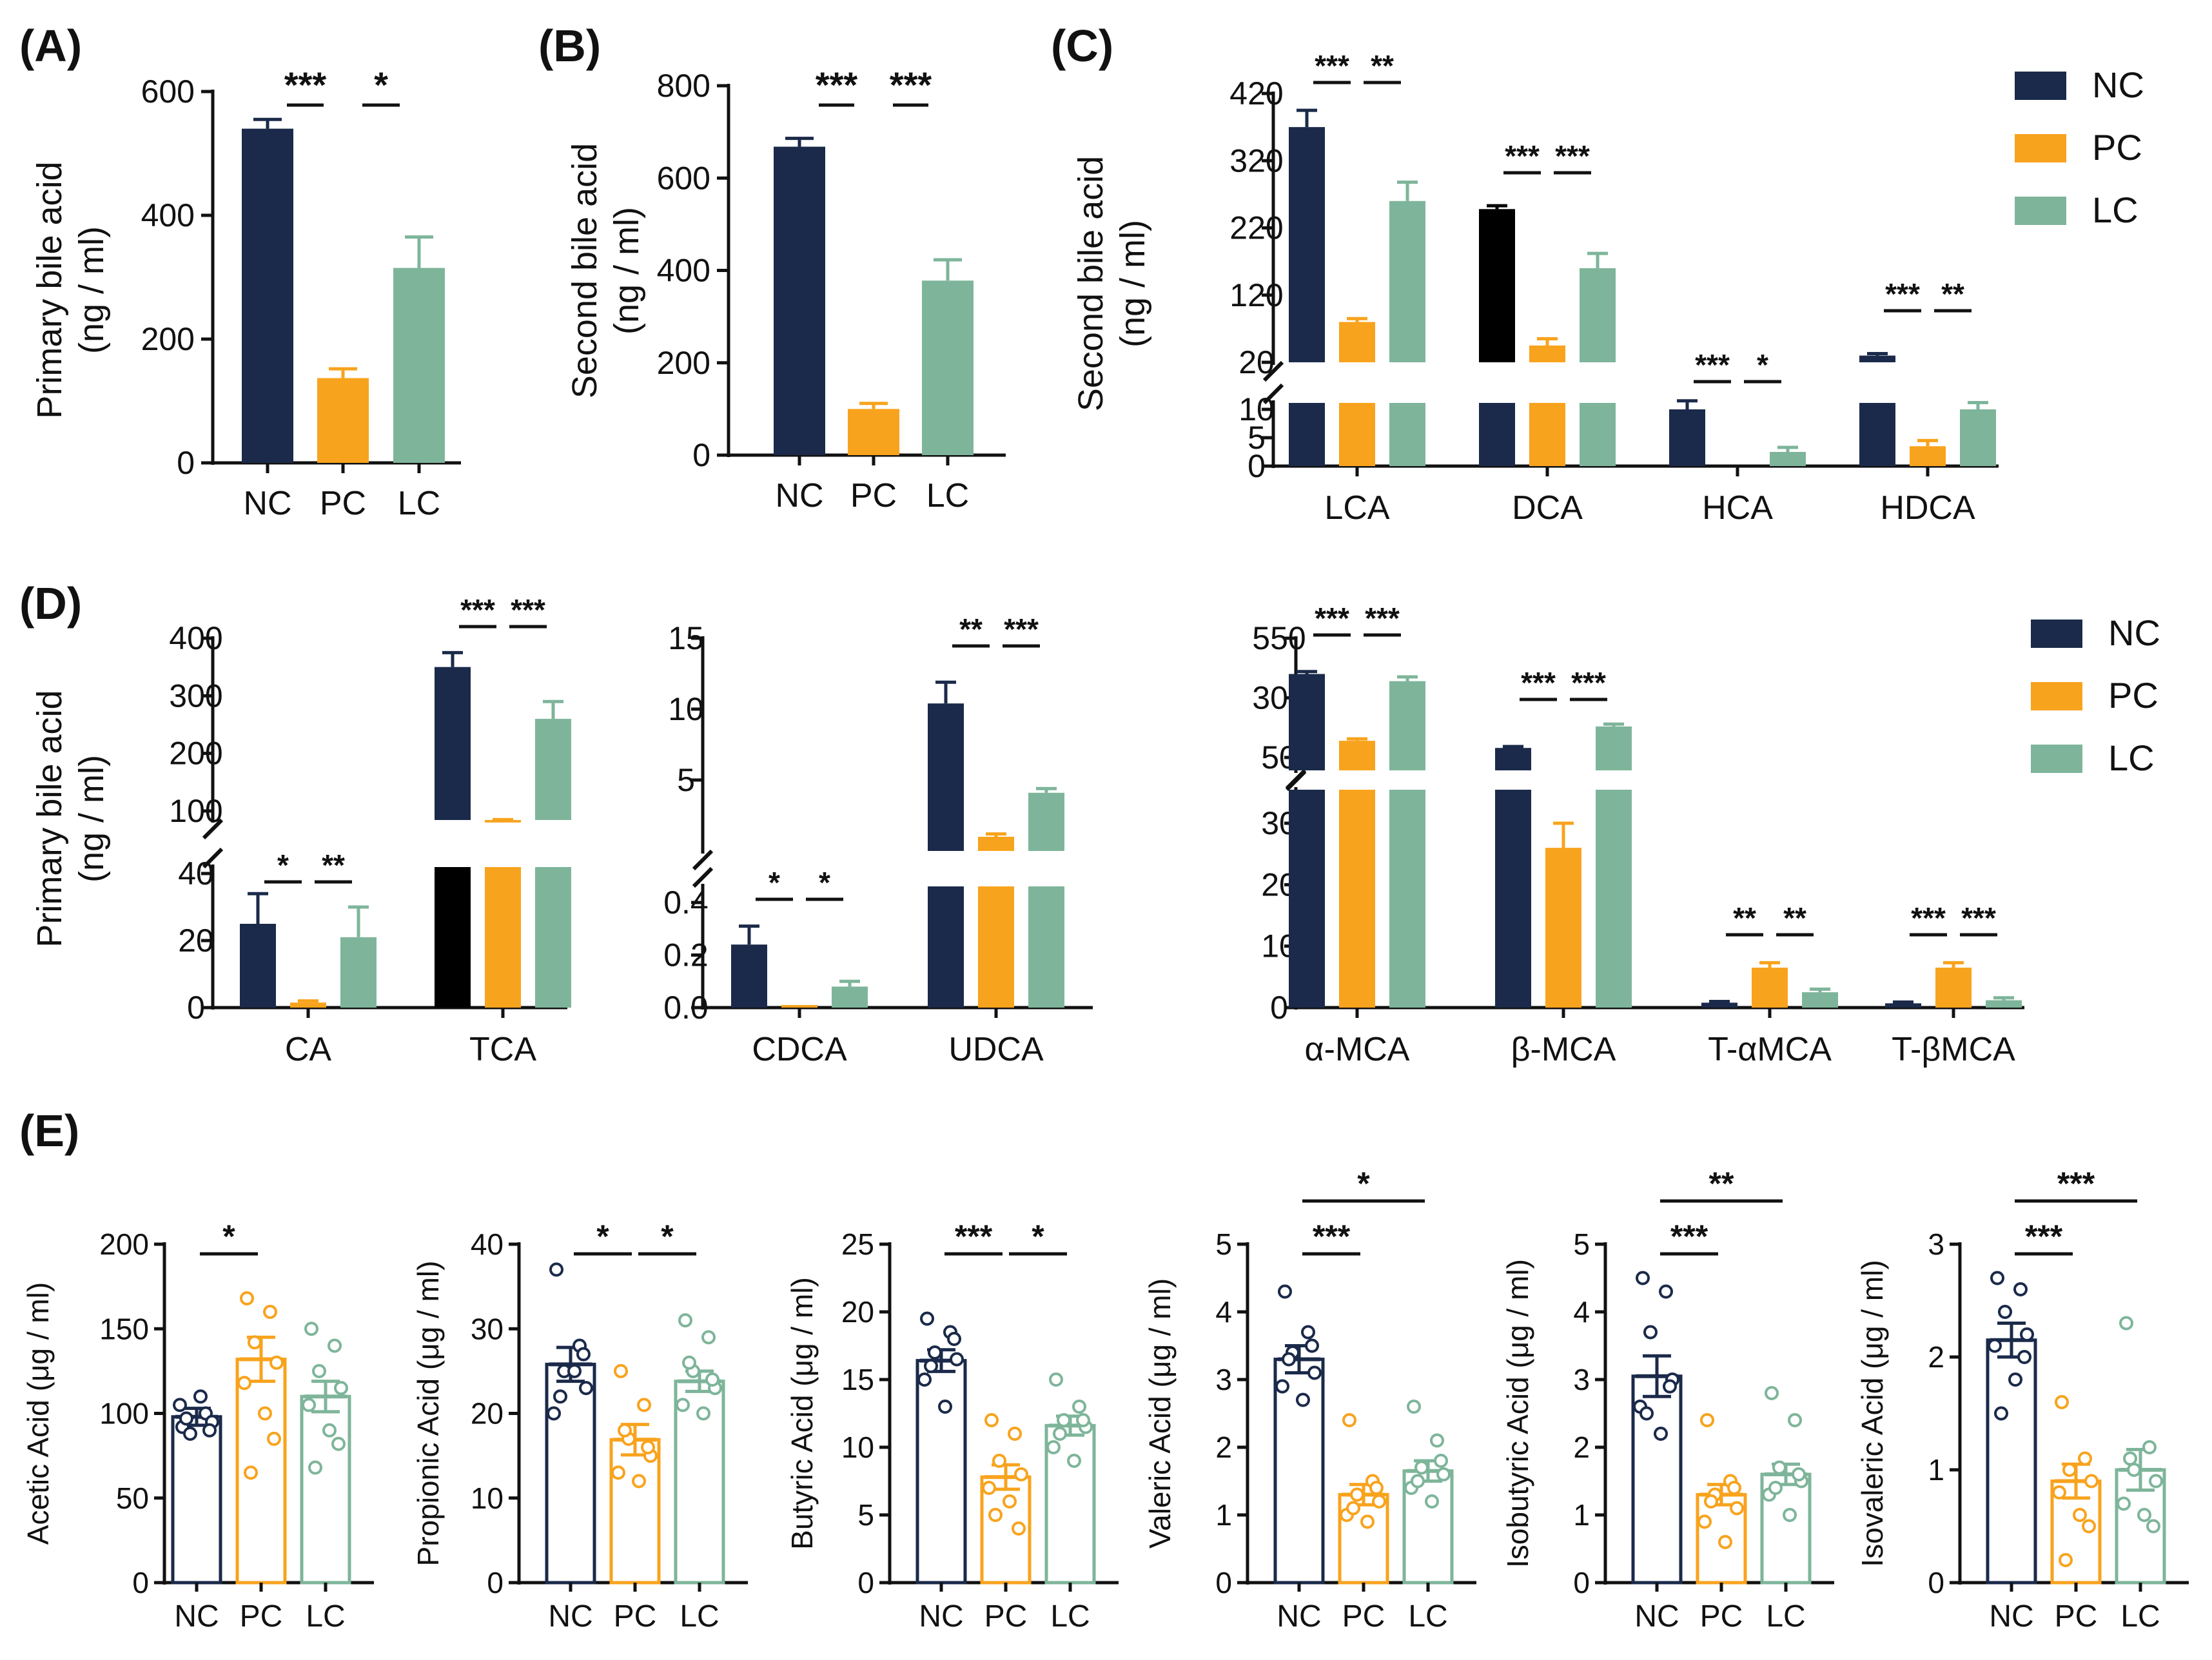 The image size is (2212, 1660). I want to click on legend-label-nc: NC, so click(2134, 632).